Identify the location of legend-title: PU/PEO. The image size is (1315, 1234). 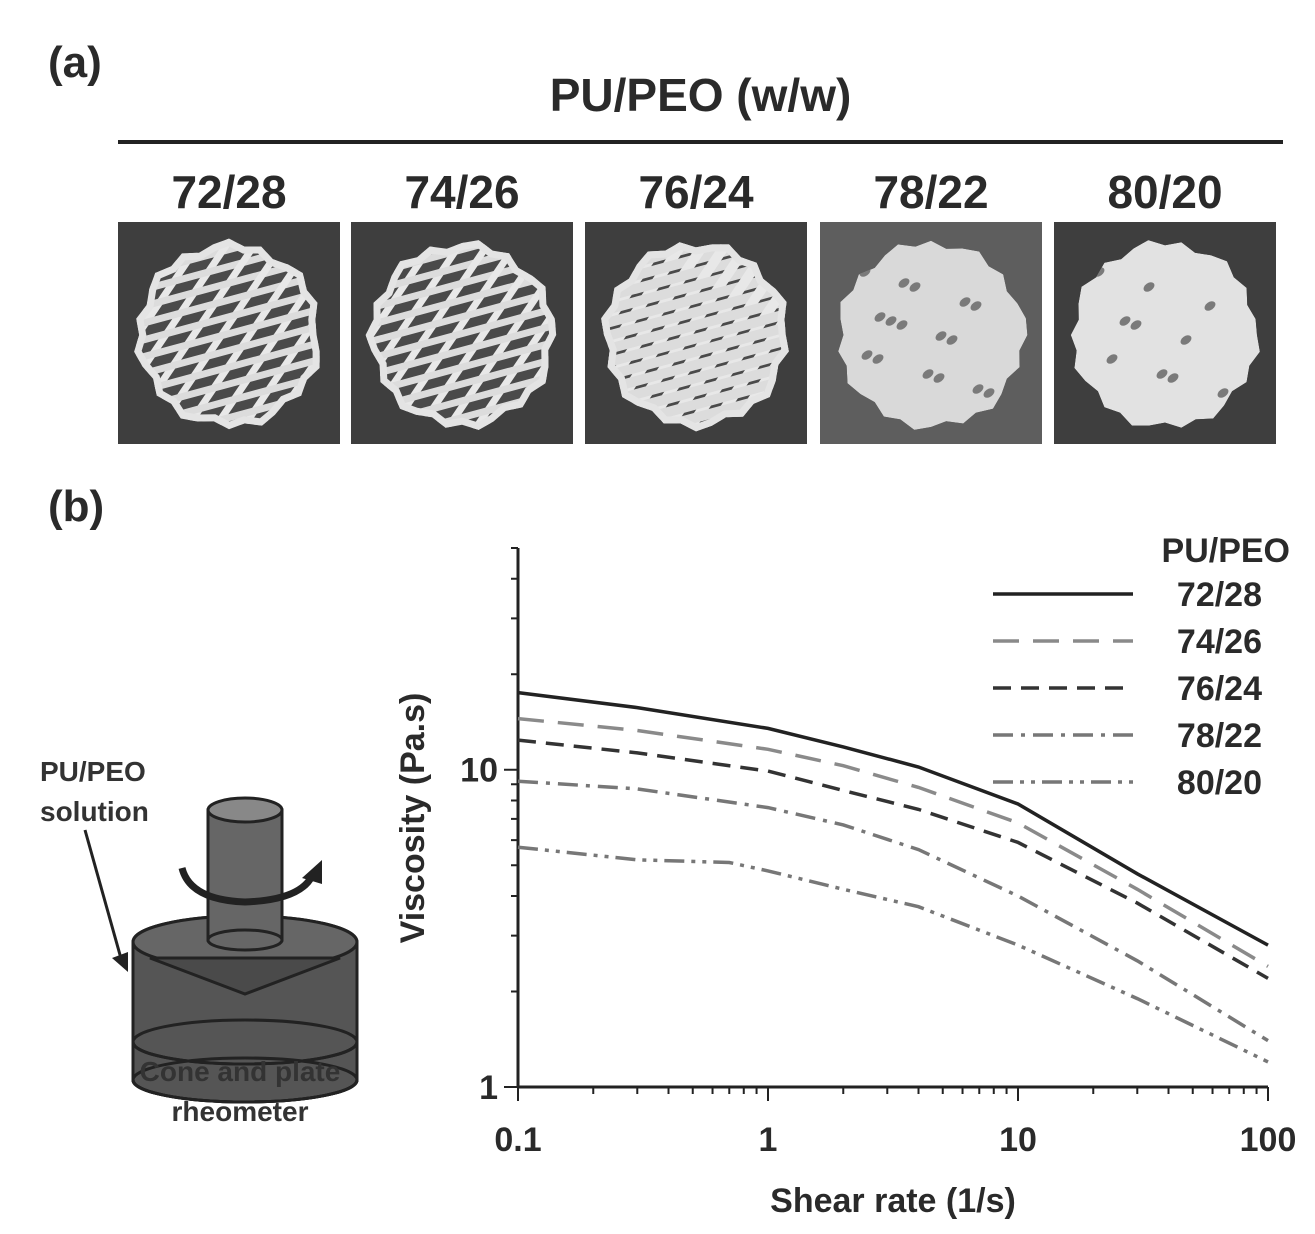
(1226, 551).